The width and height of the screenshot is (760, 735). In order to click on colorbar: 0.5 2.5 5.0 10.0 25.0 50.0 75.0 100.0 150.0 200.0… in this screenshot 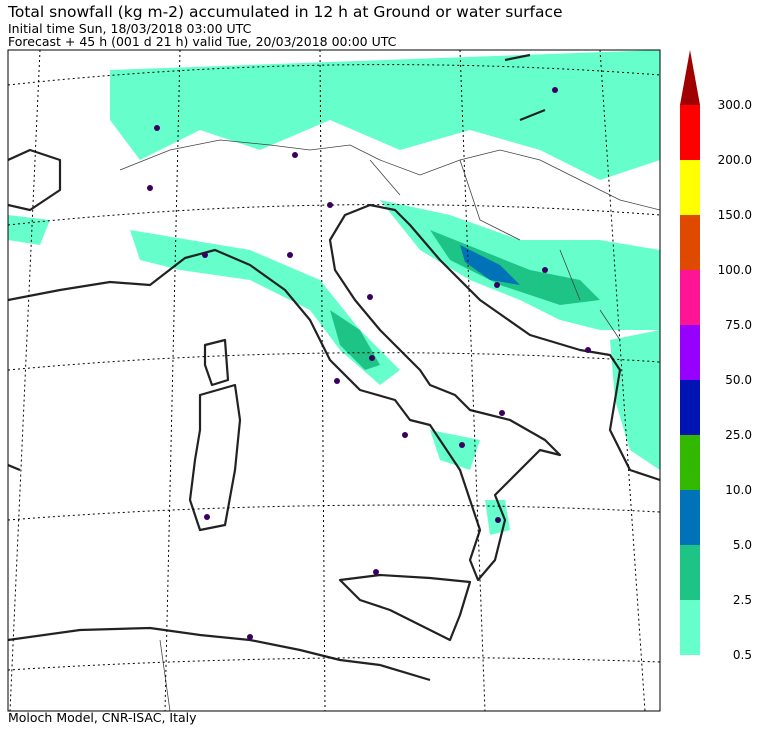, I will do `click(716, 356)`.